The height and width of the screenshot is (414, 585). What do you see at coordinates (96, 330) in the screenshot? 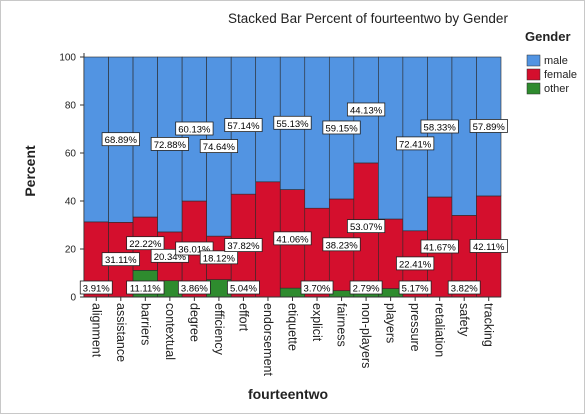
I see `x-tick-label: alignment` at bounding box center [96, 330].